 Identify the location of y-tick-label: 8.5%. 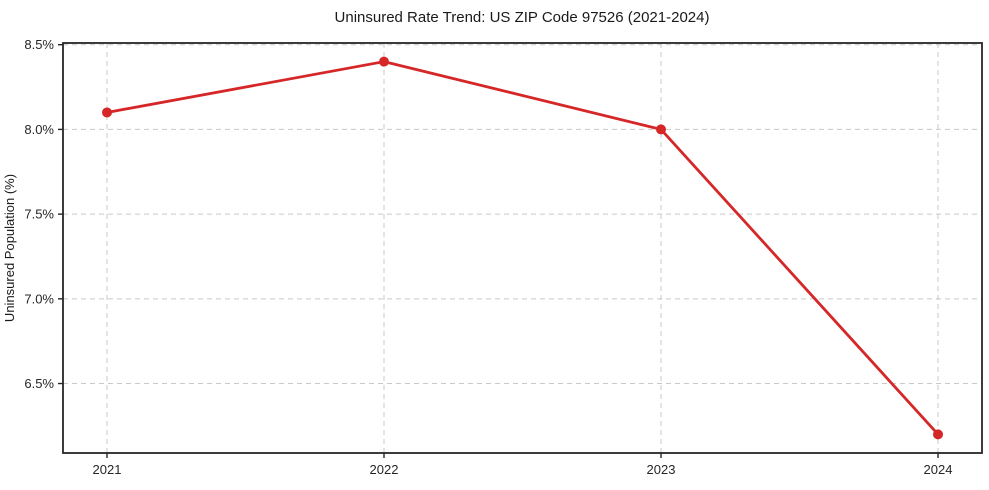
(39, 44).